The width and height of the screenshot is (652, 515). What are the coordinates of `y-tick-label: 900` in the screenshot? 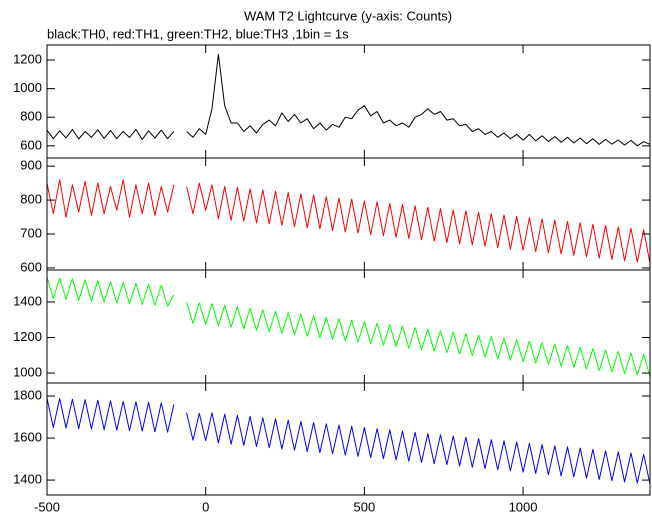 It's located at (31, 165).